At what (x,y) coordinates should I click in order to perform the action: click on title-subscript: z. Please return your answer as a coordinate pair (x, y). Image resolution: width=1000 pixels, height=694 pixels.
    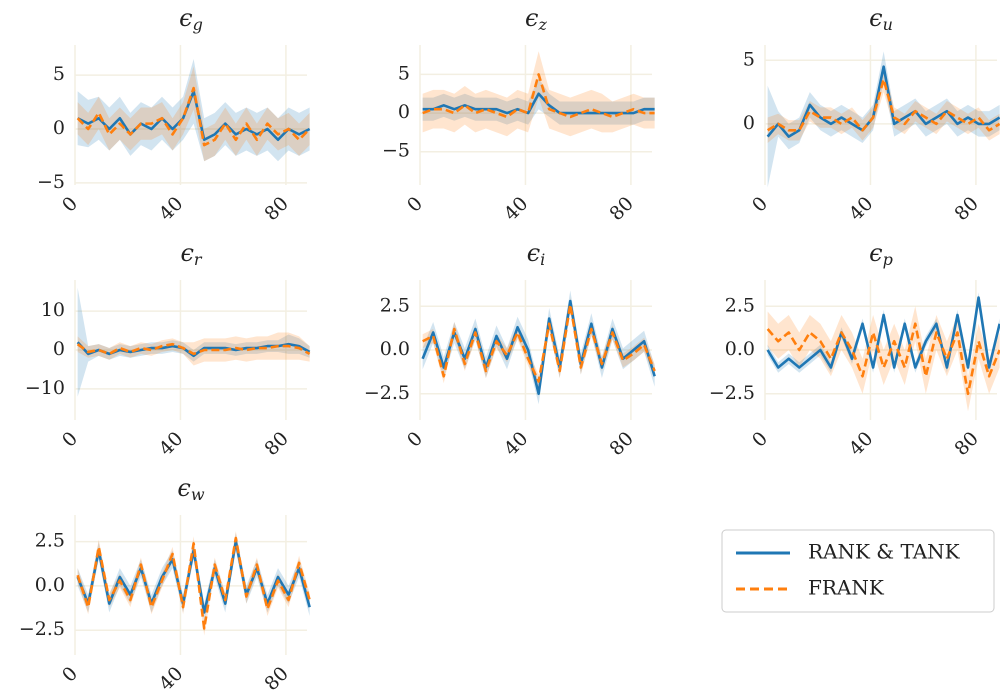
    Looking at the image, I should click on (543, 24).